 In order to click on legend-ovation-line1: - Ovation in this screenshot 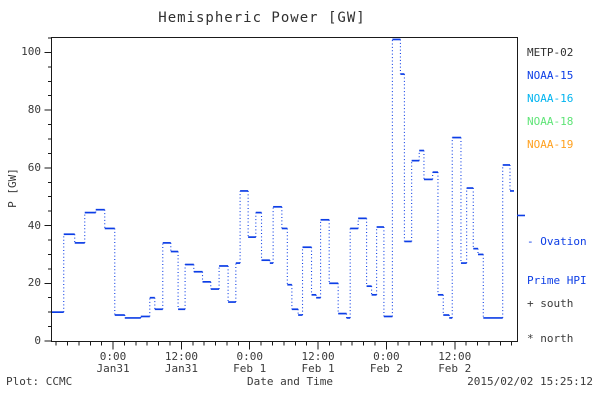, I will do `click(557, 241)`.